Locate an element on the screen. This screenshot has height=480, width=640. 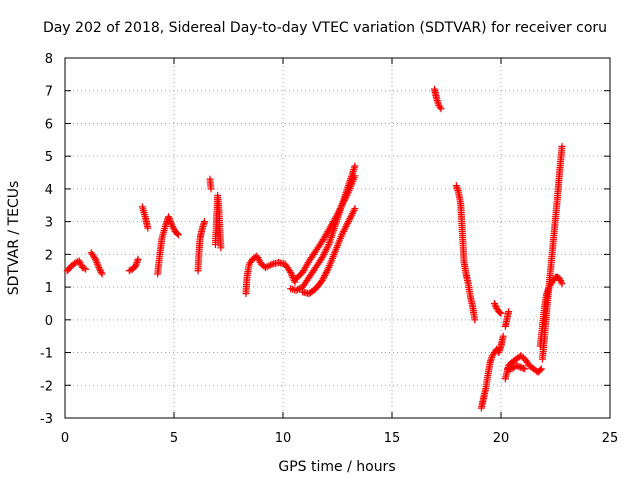
y-tick-label: 5 is located at coordinates (49, 157).